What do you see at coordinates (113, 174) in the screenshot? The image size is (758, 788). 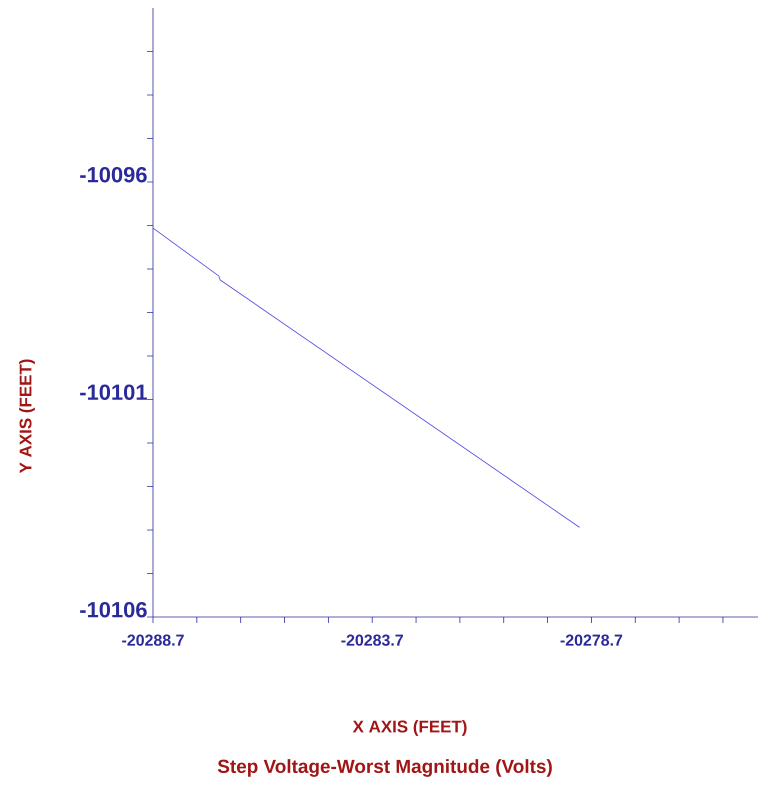 I see `y-tick-label: -10096` at bounding box center [113, 174].